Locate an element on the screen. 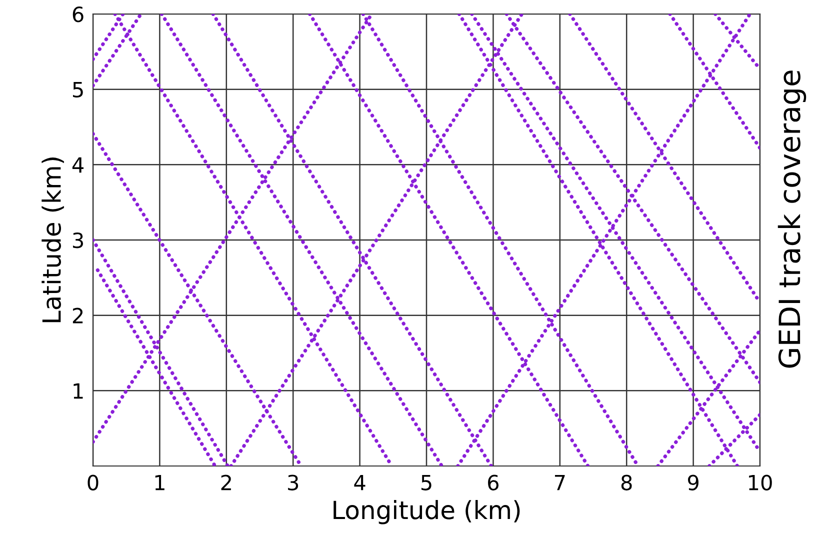  y-tick-label: 5 is located at coordinates (78, 90).